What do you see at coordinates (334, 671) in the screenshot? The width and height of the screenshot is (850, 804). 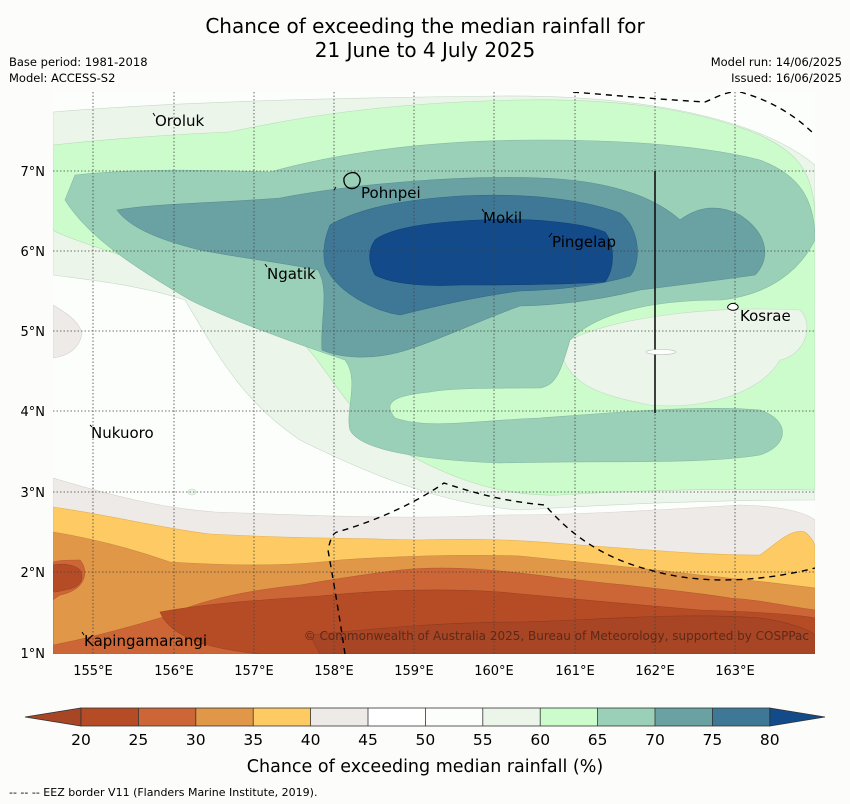 I see `lon-tick-label: 158°E` at bounding box center [334, 671].